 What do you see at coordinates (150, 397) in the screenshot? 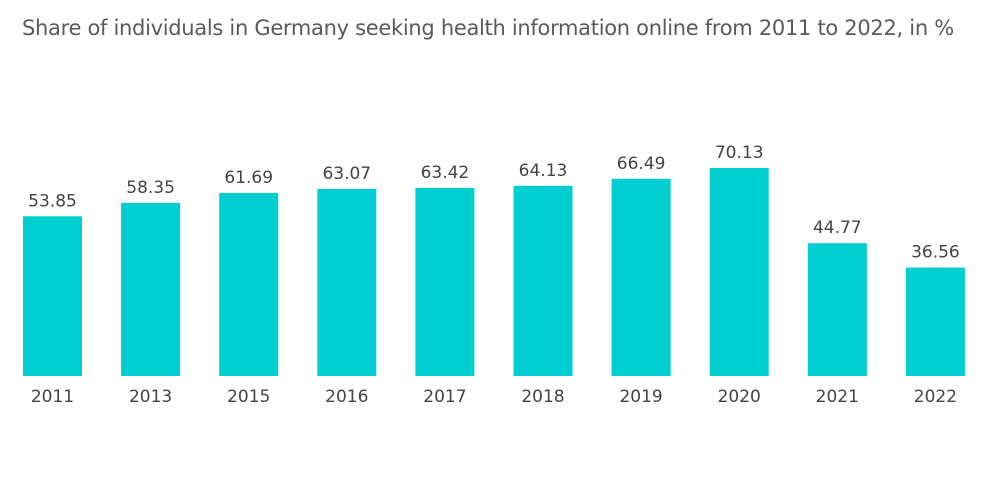
I see `x-tick-label-2013: 2013` at bounding box center [150, 397].